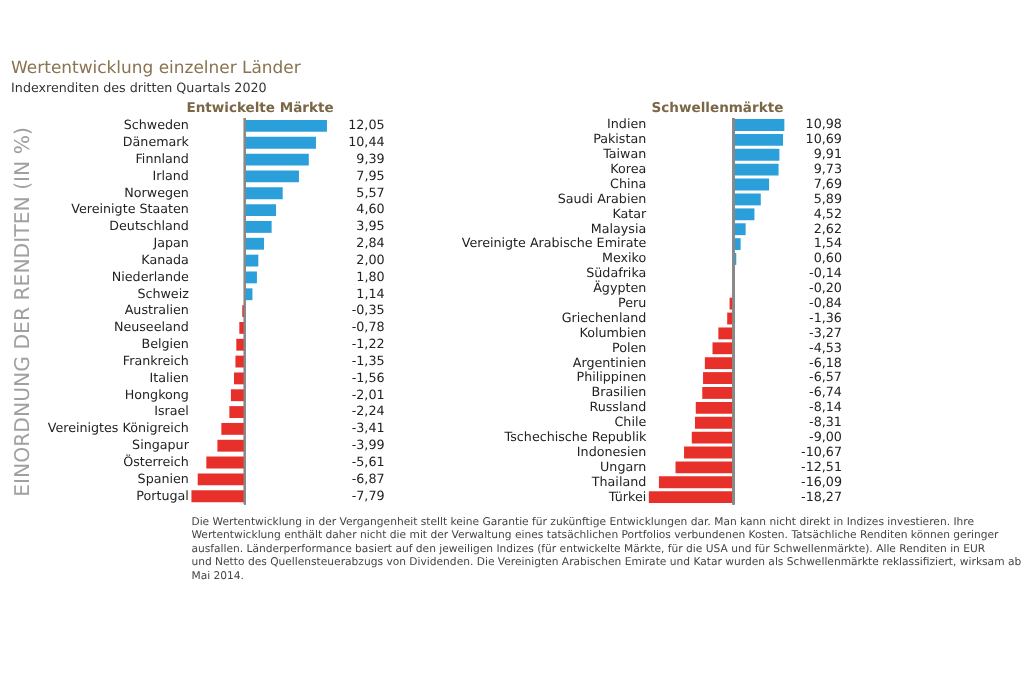 Image resolution: width=1030 pixels, height=684 pixels. What do you see at coordinates (156, 67) in the screenshot?
I see `chart-title: Wertentwicklung einzelner Länder` at bounding box center [156, 67].